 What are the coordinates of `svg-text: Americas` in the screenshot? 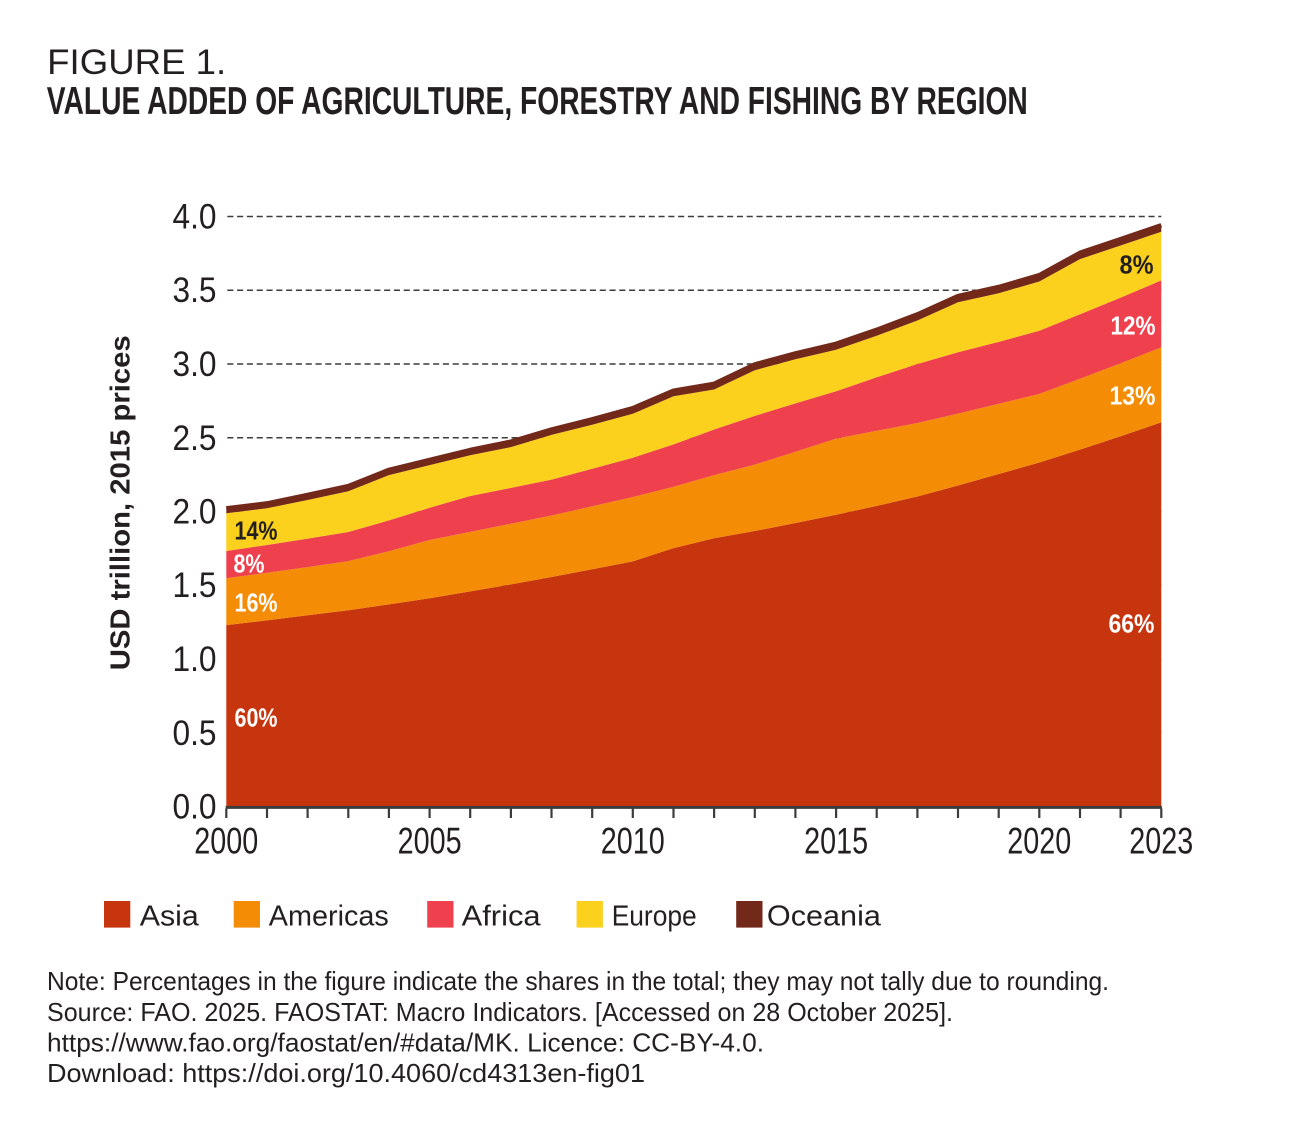 It's located at (329, 917).